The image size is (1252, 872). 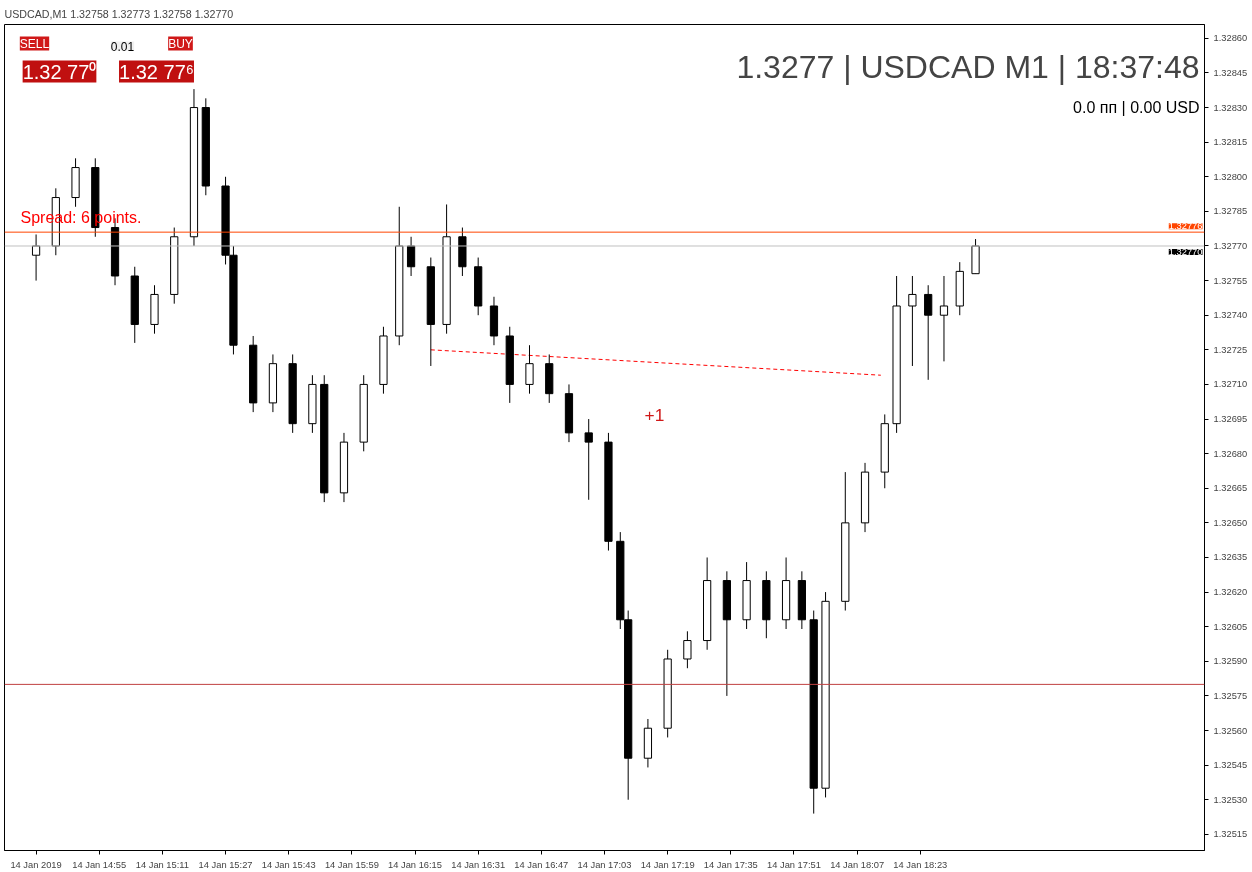 I want to click on annotation: 0.0 пп | 0.00 USD, so click(x=1136, y=107).